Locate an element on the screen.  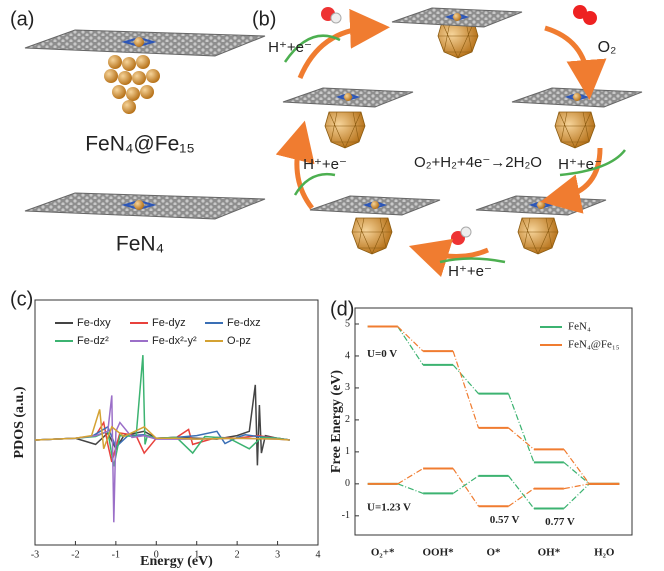
legend-label: FeN₄ is located at coordinates (579, 327).